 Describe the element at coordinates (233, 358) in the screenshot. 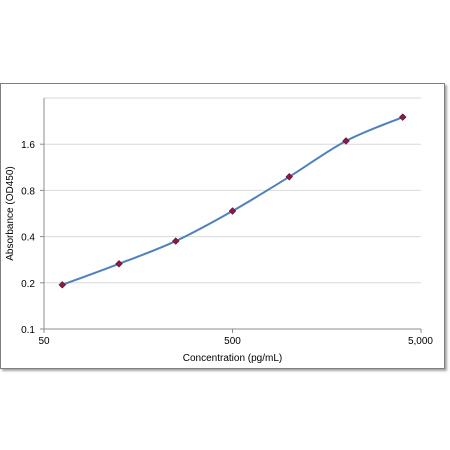

I see `x-axis-title: Concentration (pg/mL)` at that location.